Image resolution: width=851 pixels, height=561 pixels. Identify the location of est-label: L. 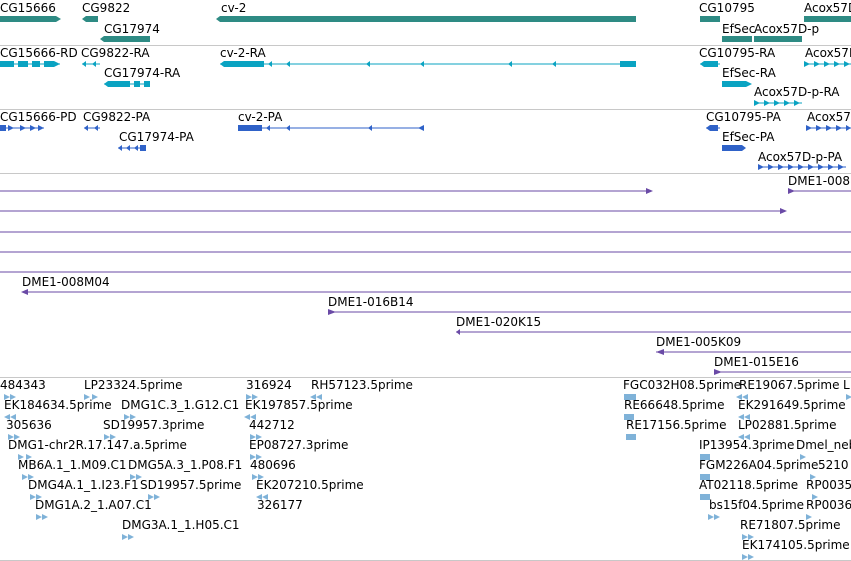
(846, 385).